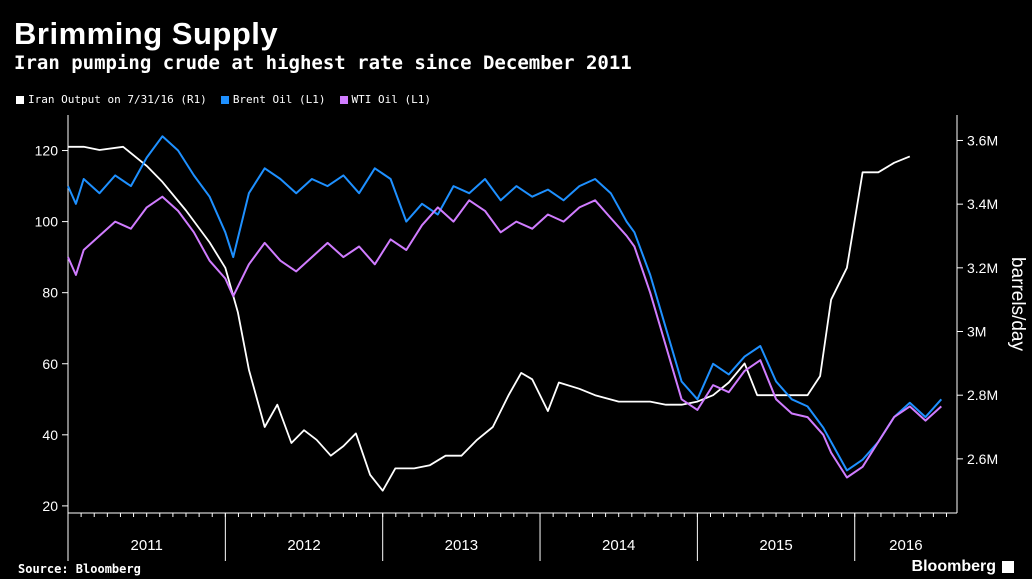  What do you see at coordinates (982, 459) in the screenshot?
I see `y-right-tick-label: 2.6M` at bounding box center [982, 459].